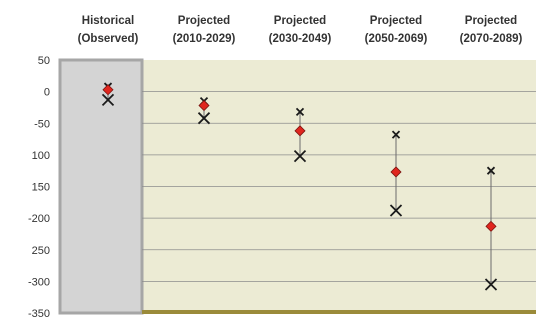 Image resolution: width=542 pixels, height=331 pixels. Describe the element at coordinates (41, 251) in the screenshot. I see `y-tick-label: 250` at that location.